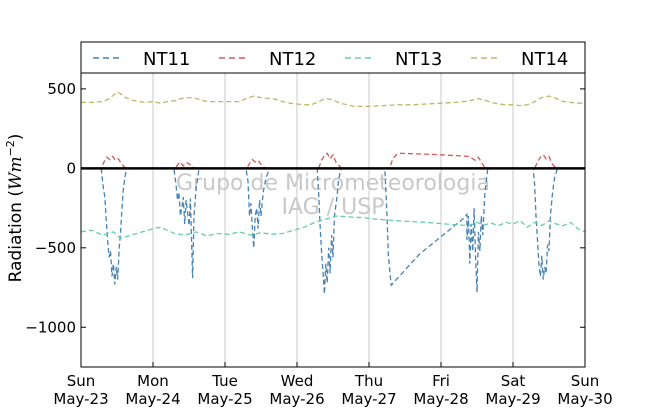 The height and width of the screenshot is (409, 650). I want to click on x-tick-date-label: May-23, so click(80, 399).